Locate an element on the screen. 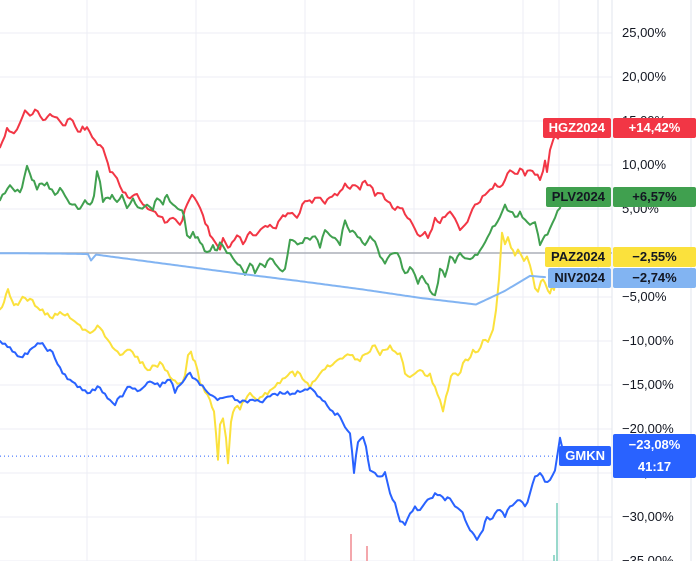 Image resolution: width=700 pixels, height=561 pixels. series-label-gmkn: GMKN is located at coordinates (585, 456).